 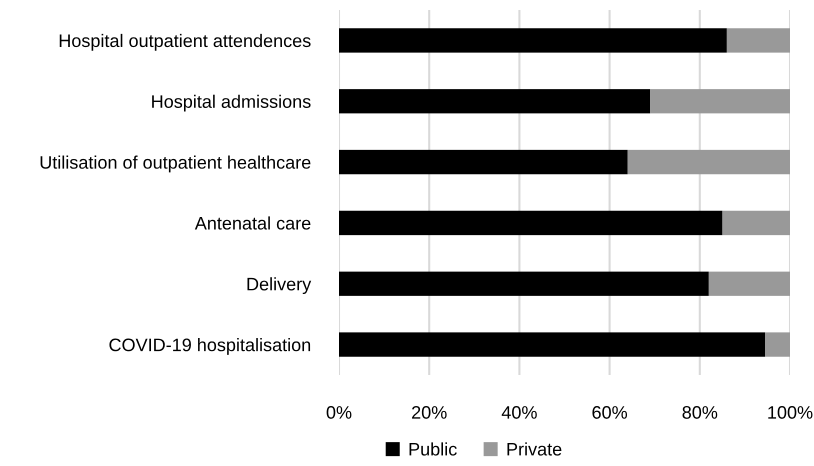 I want to click on y-tick-label: COVID-19 hospitalisation, so click(x=209, y=346).